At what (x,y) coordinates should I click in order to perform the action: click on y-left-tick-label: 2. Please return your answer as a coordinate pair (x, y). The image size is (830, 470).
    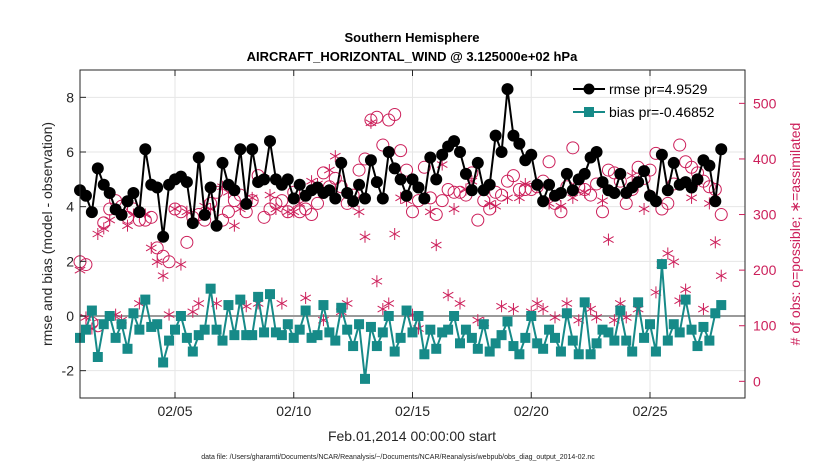
    Looking at the image, I should click on (70, 261).